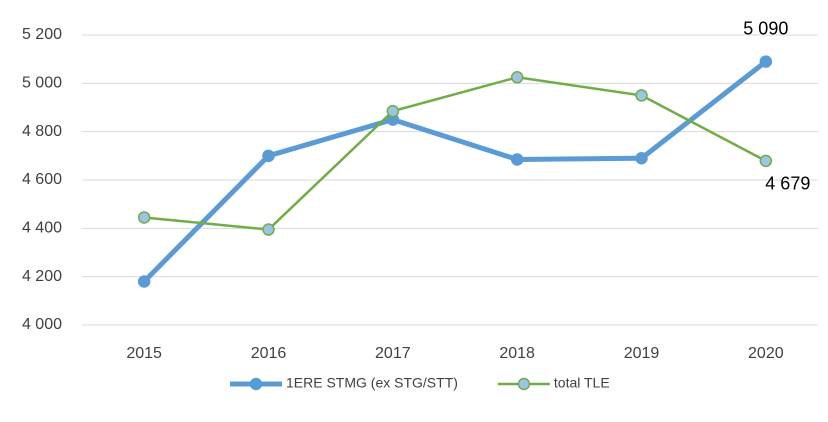  Describe the element at coordinates (42, 324) in the screenshot. I see `y-tick-label: 4 000` at that location.